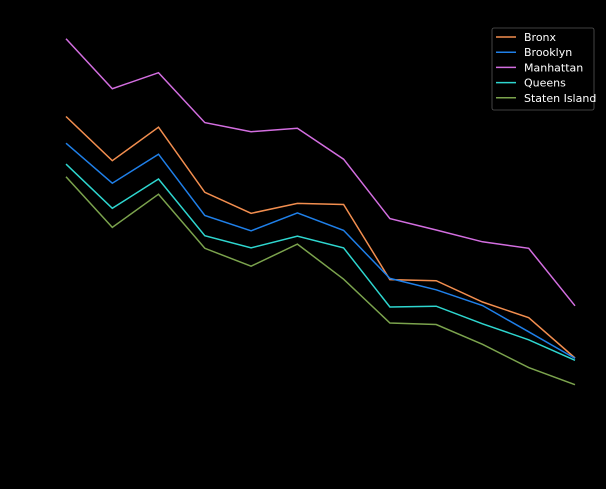  What do you see at coordinates (540, 37) in the screenshot?
I see `legend-label-bronx: Bronx` at bounding box center [540, 37].